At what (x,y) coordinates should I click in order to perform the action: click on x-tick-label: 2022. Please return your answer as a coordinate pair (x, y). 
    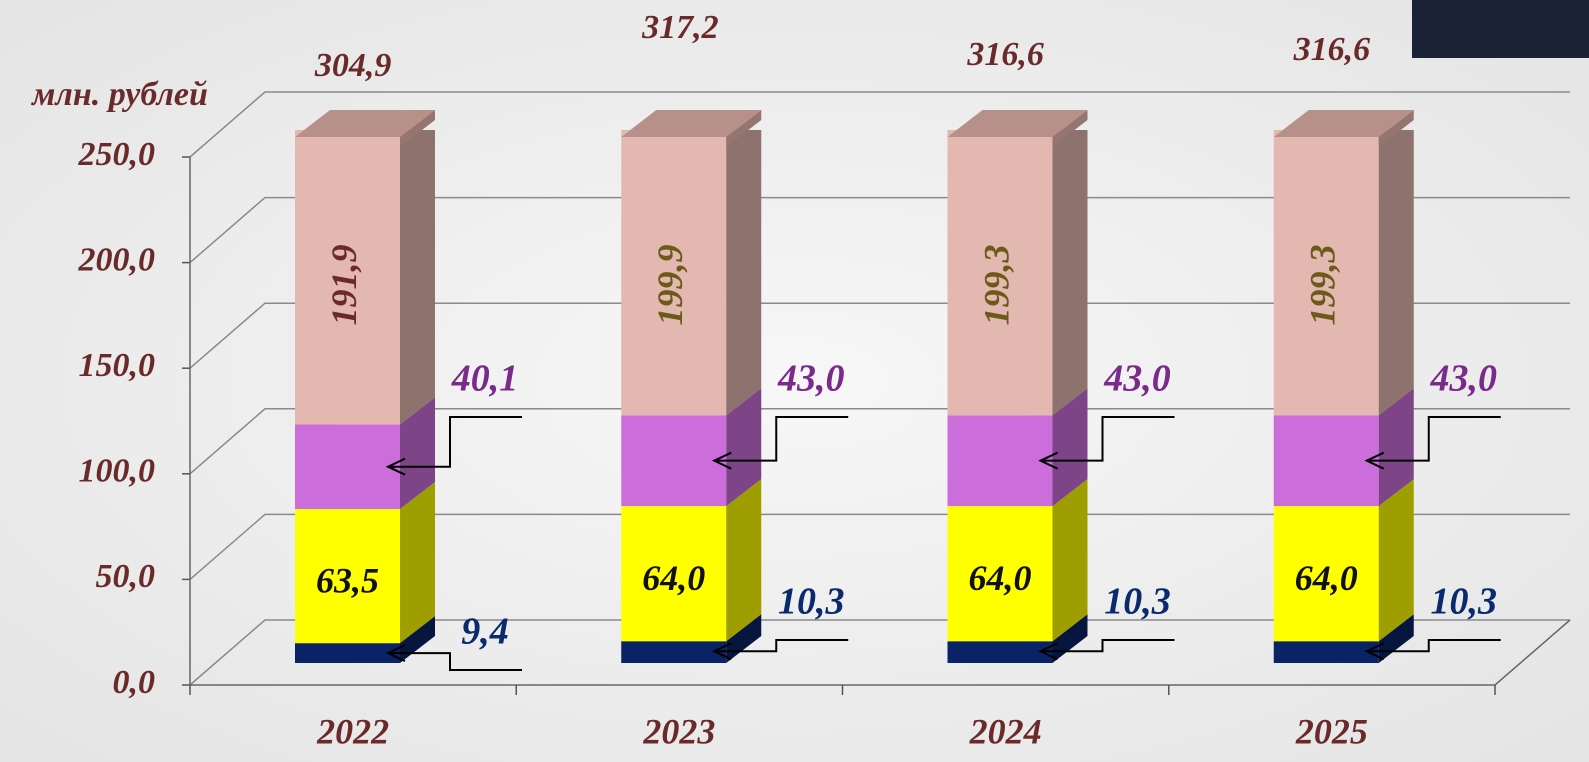
    Looking at the image, I should click on (352, 731).